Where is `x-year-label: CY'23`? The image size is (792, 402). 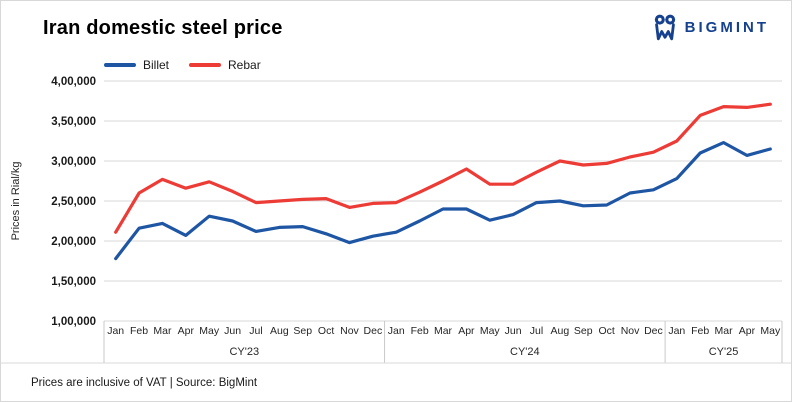
x-year-label: CY'23 is located at coordinates (244, 352).